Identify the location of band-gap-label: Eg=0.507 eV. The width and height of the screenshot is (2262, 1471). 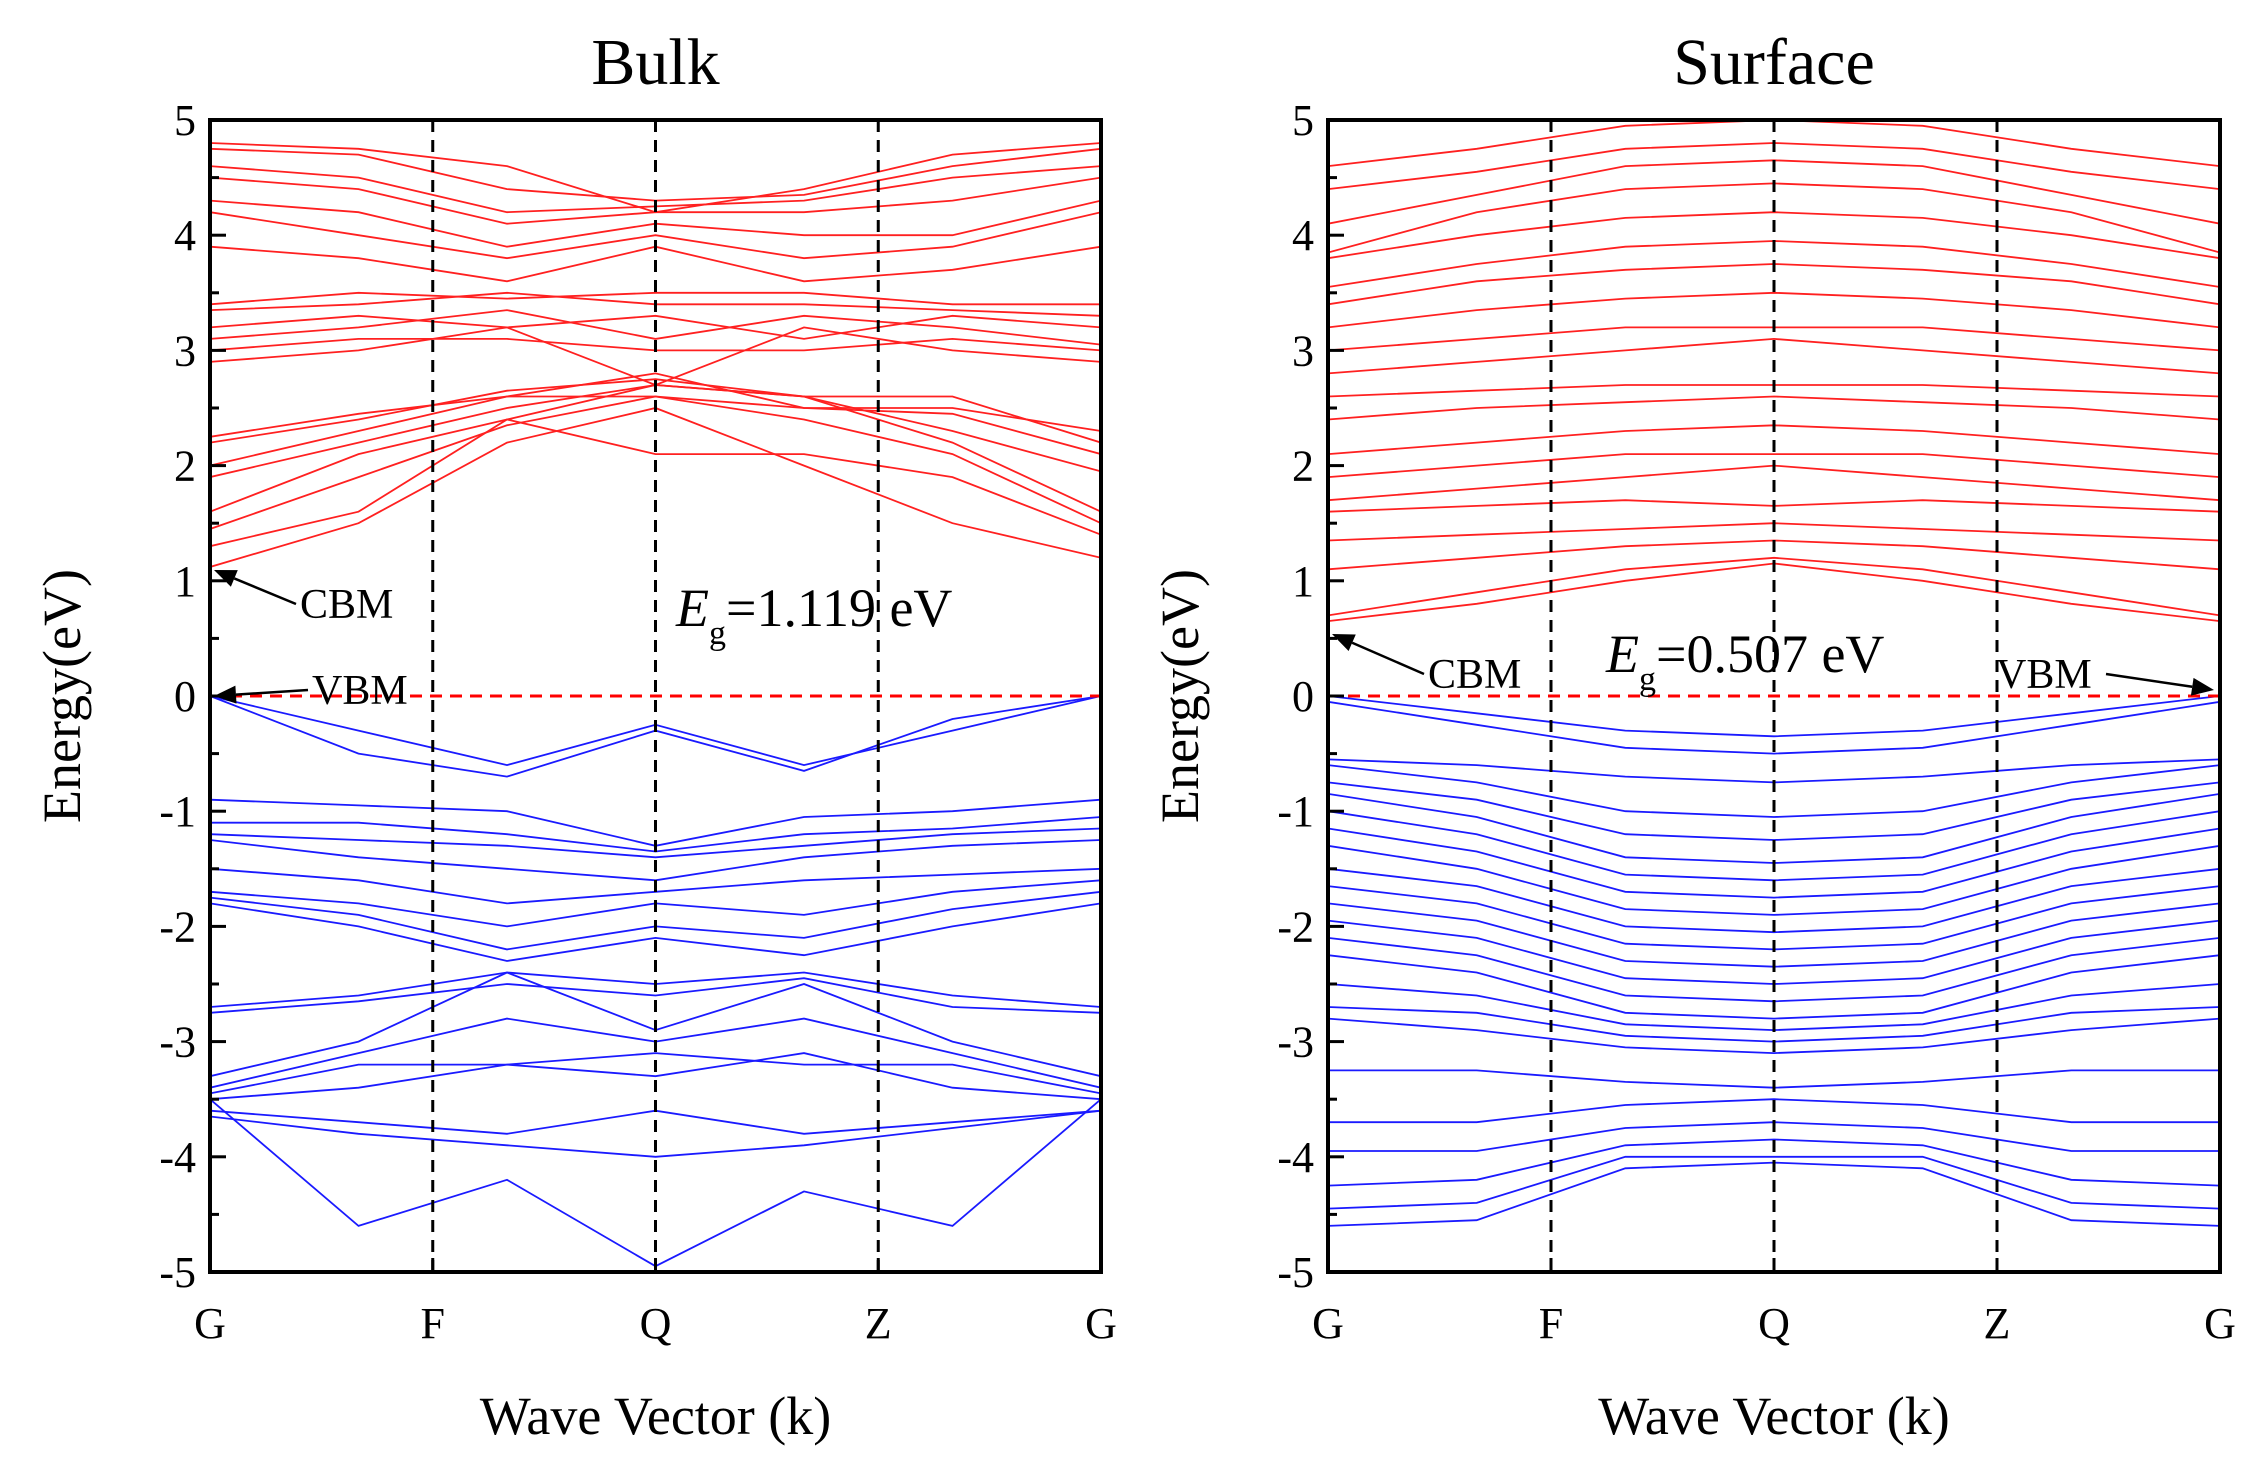
(1744, 661).